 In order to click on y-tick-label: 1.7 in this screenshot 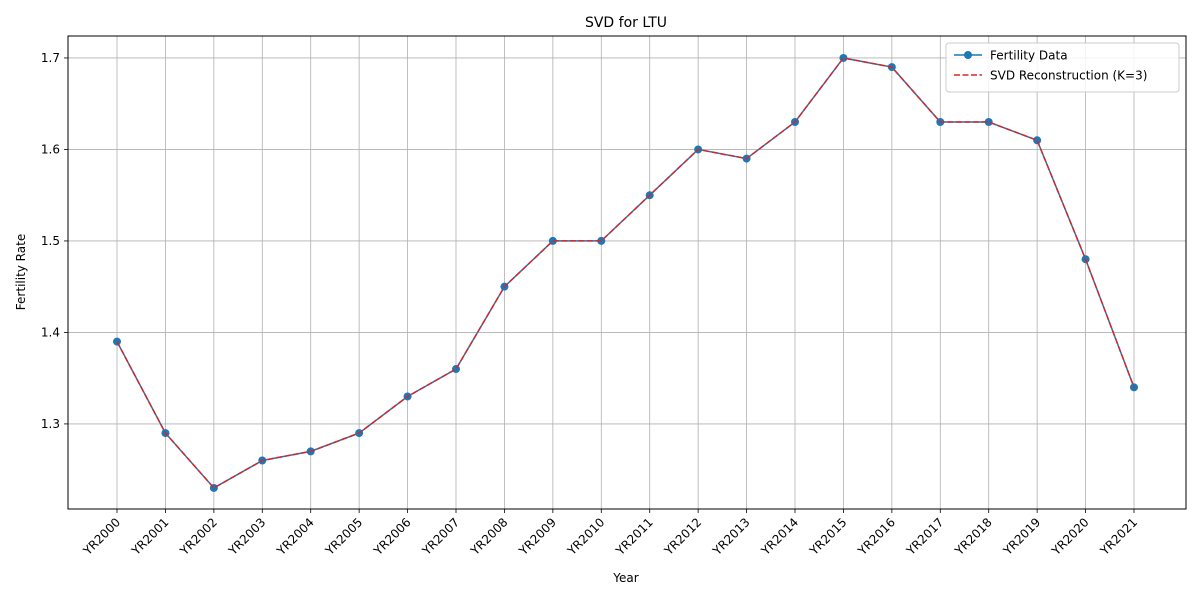, I will do `click(50, 58)`.